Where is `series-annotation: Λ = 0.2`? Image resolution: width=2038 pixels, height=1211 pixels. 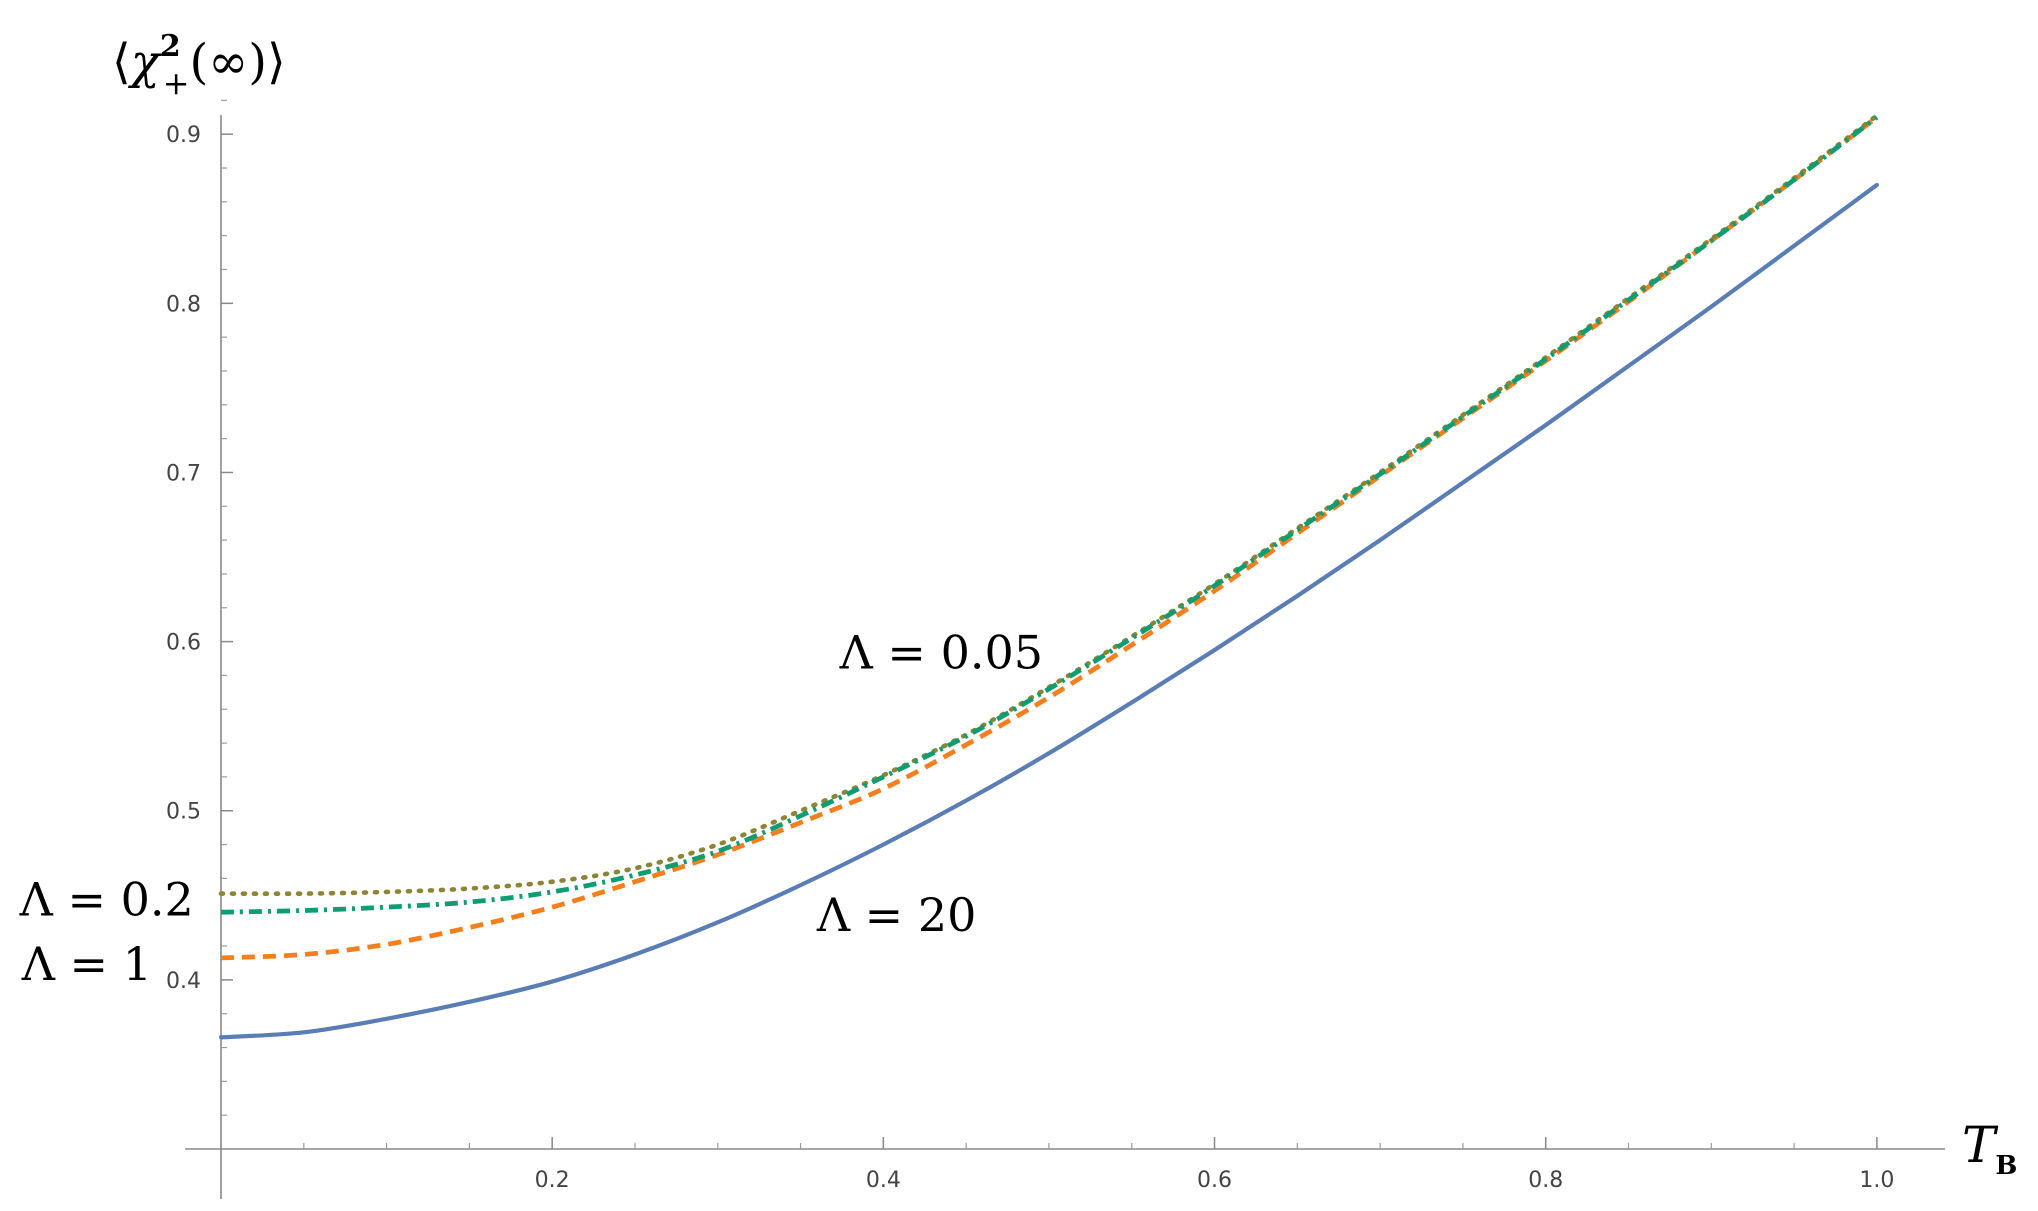 series-annotation: Λ = 0.2 is located at coordinates (106, 900).